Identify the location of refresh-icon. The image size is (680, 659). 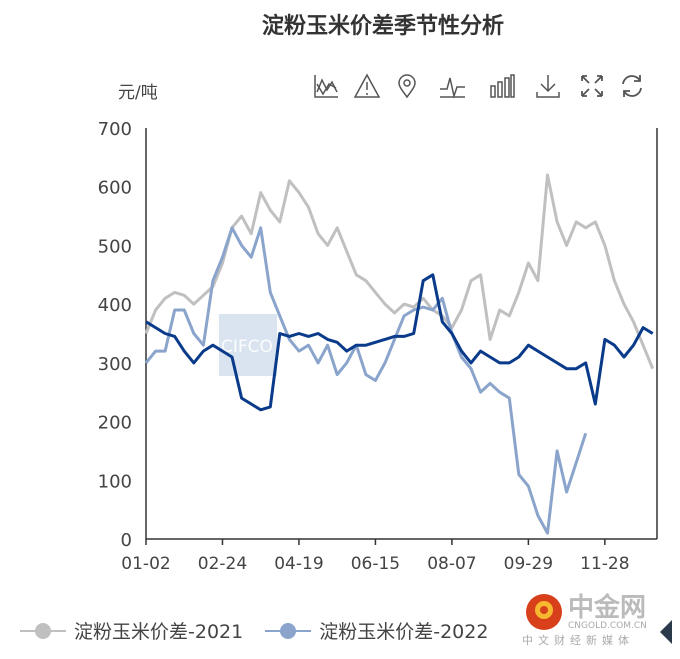
(632, 86).